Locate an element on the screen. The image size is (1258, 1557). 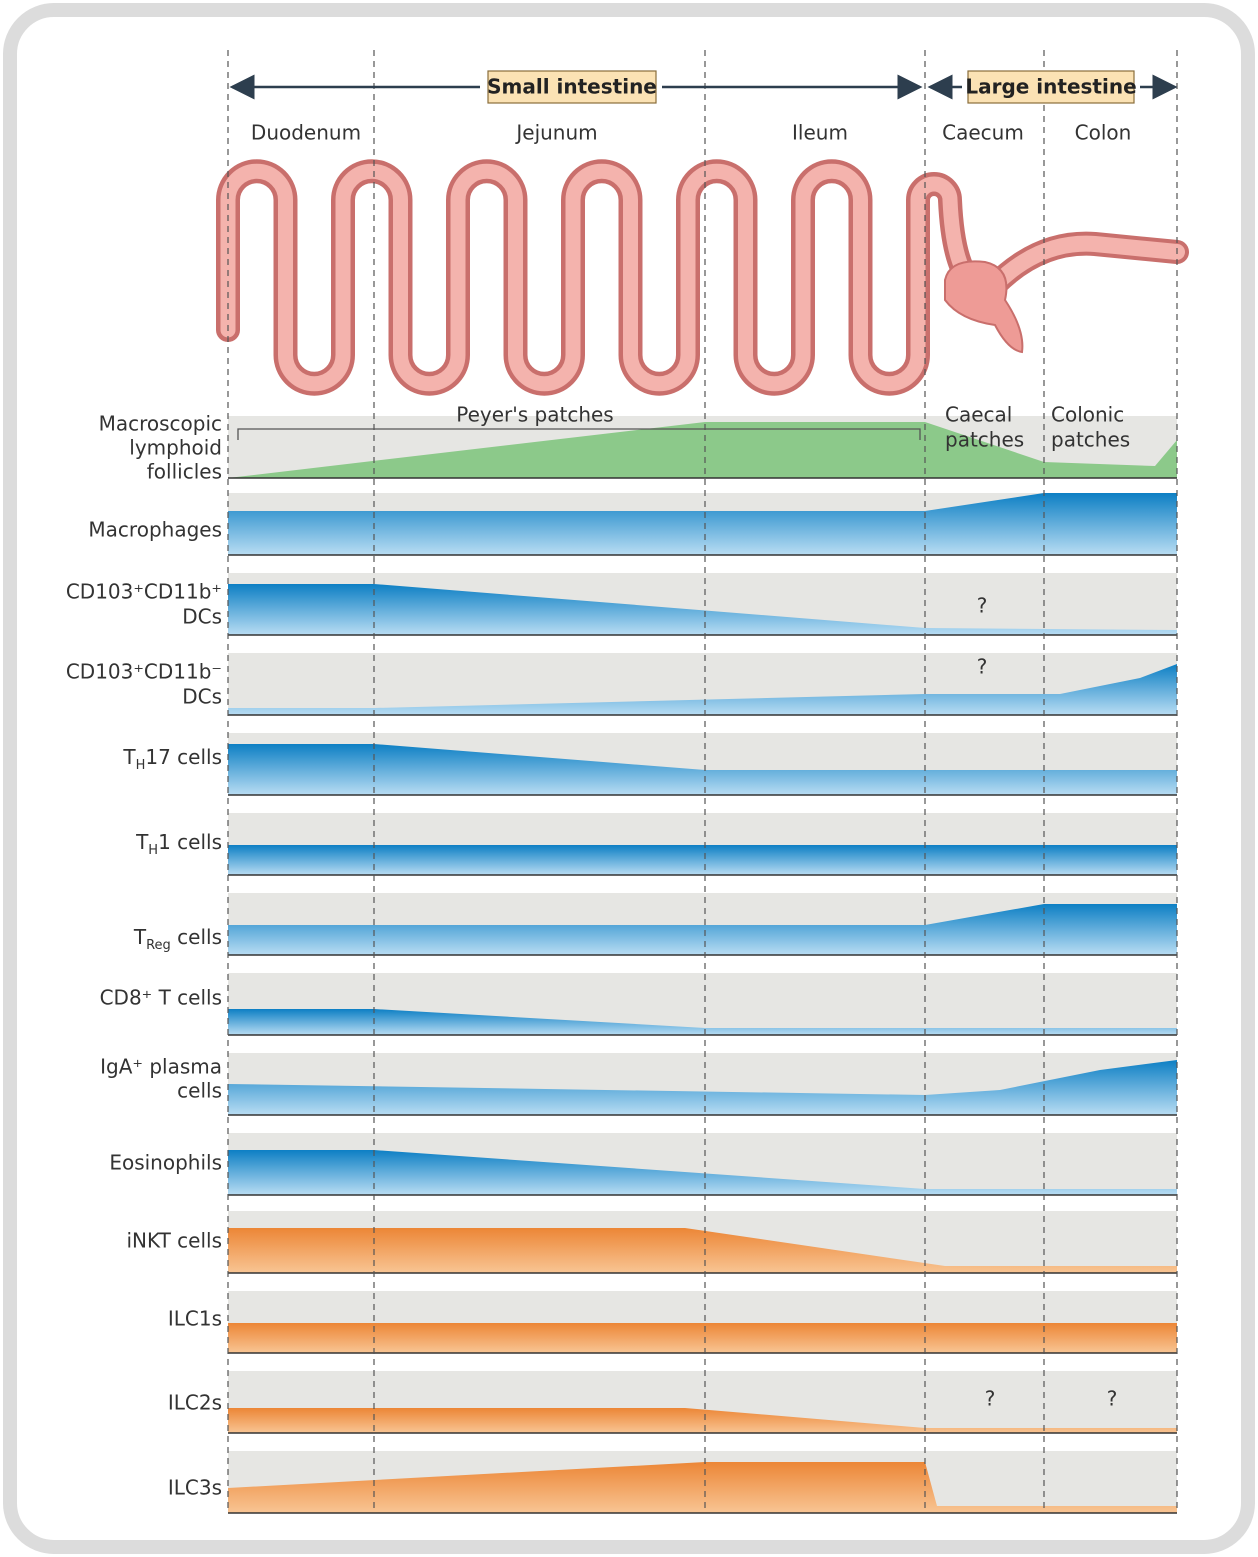
row-label: CD103⁺CD11b⁻ is located at coordinates (144, 672).